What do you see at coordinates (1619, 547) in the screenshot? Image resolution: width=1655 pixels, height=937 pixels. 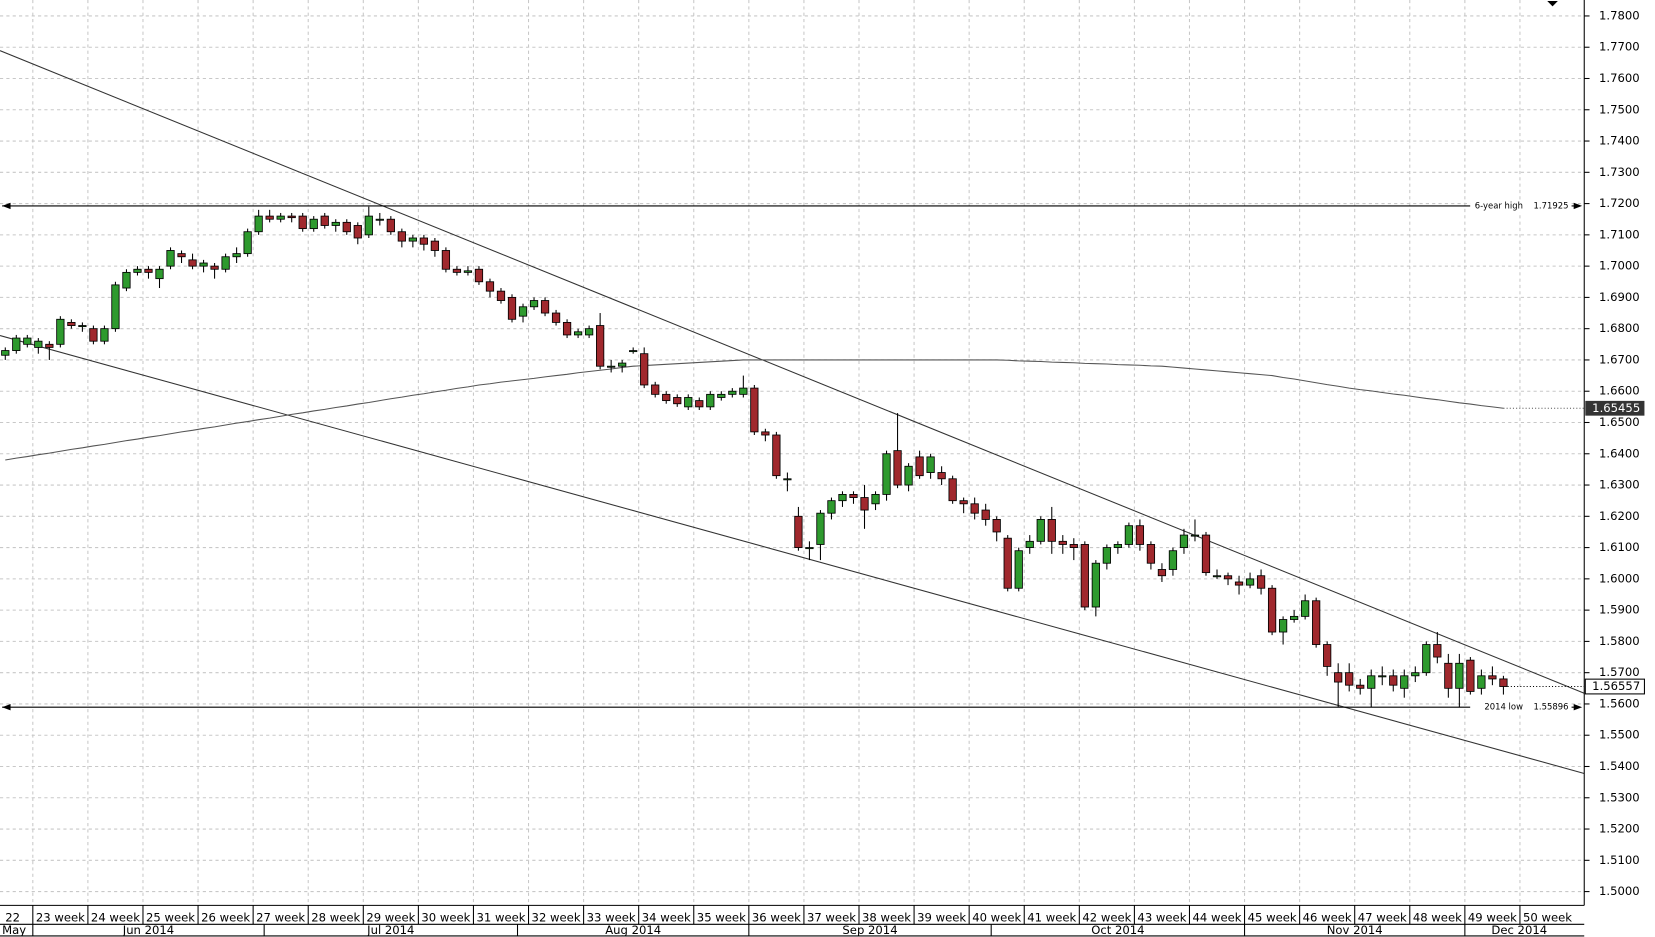 I see `y-tick-label: 1.6100` at bounding box center [1619, 547].